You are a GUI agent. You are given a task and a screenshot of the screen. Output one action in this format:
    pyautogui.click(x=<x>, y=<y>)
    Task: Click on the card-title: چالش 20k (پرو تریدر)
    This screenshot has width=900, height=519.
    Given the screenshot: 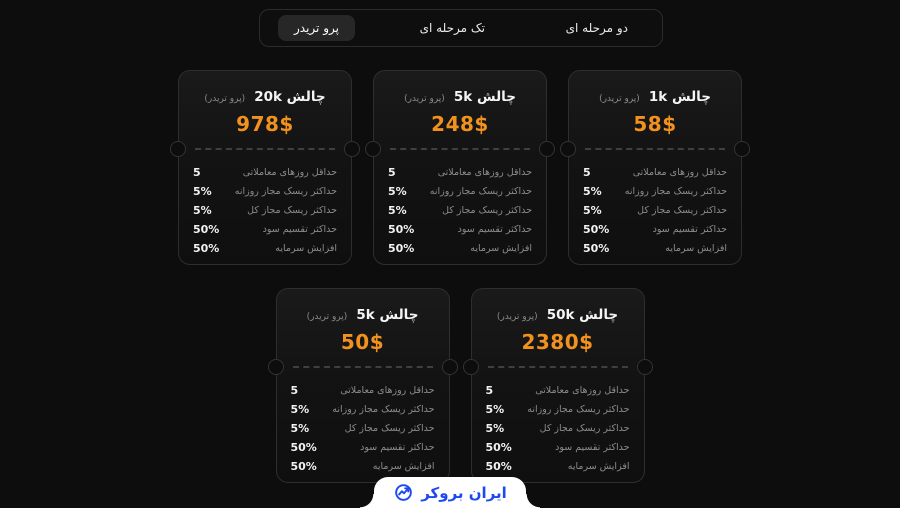 What is the action you would take?
    pyautogui.click(x=265, y=88)
    